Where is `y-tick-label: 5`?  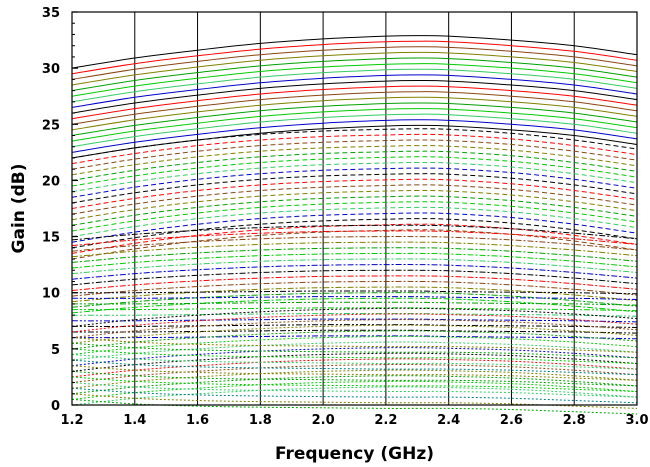
y-tick-label: 5 is located at coordinates (55, 350).